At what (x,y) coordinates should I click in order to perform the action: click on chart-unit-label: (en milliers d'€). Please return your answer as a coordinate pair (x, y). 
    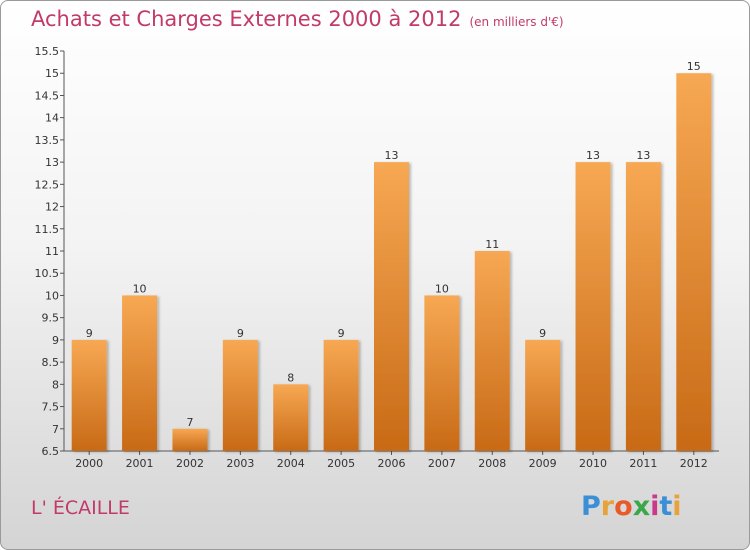
    Looking at the image, I should click on (516, 22).